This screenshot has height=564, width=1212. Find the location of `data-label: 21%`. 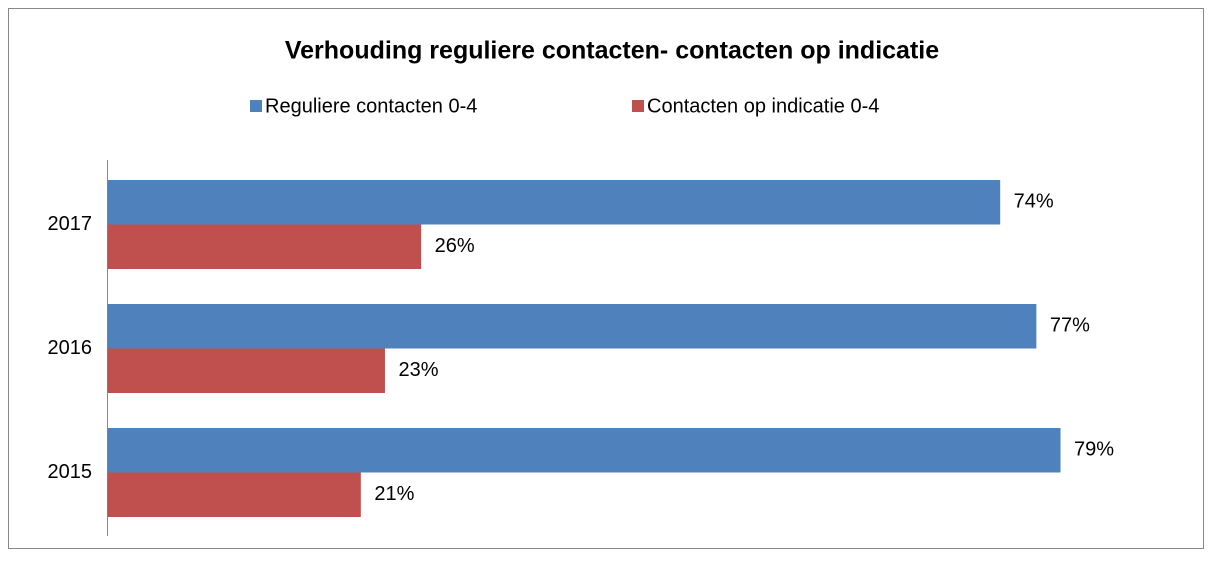

data-label: 21% is located at coordinates (394, 494).